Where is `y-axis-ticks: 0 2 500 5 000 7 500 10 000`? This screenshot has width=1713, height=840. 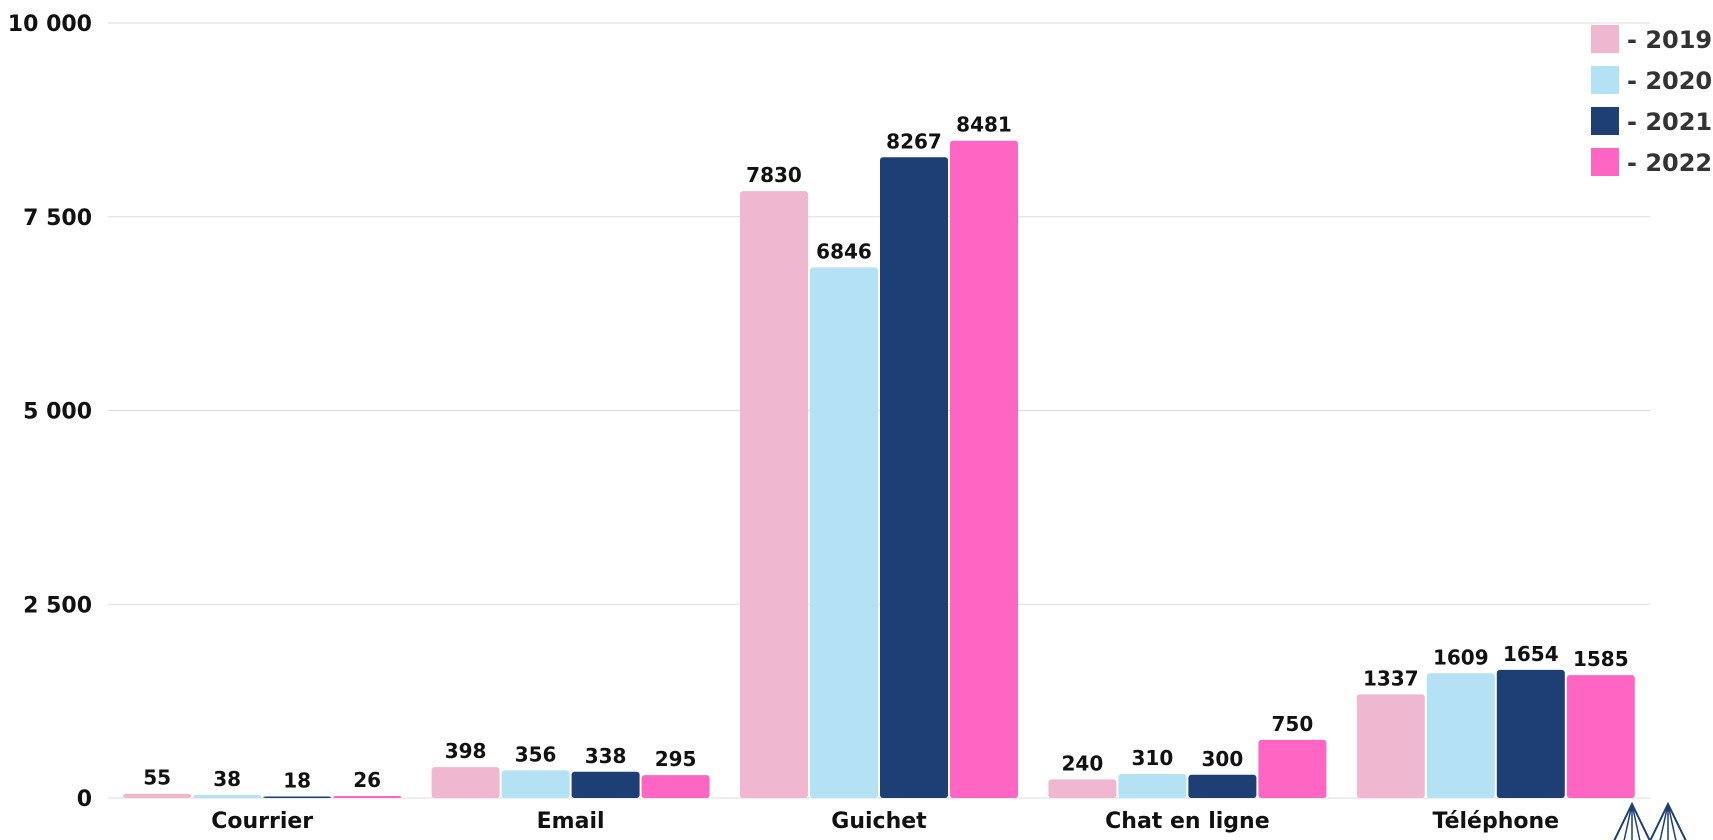
y-axis-ticks: 0 2 500 5 000 7 500 10 000 is located at coordinates (50, 412).